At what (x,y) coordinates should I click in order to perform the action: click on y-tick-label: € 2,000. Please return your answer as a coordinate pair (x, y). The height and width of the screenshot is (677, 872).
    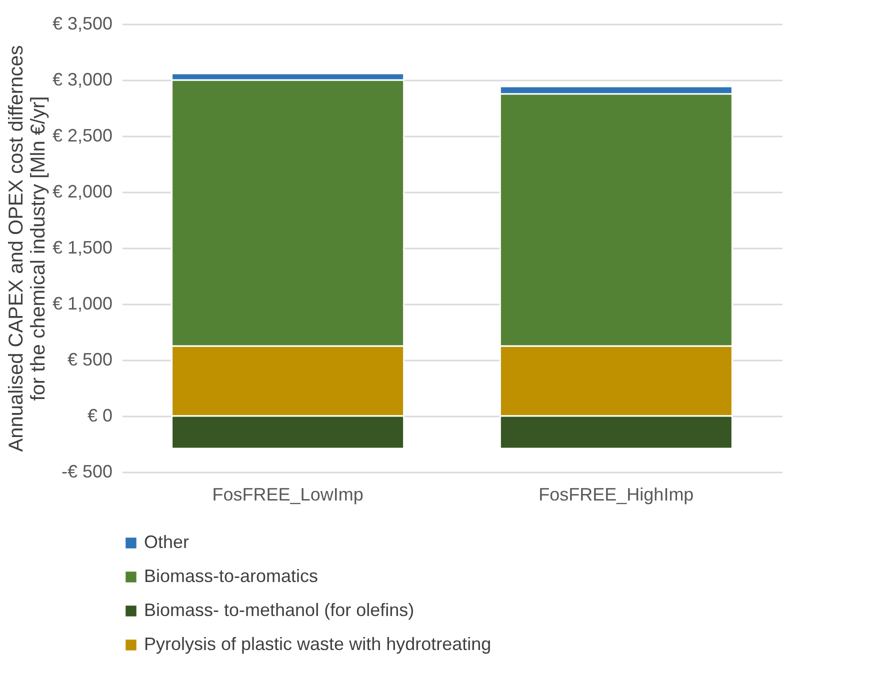
    Looking at the image, I should click on (82, 192).